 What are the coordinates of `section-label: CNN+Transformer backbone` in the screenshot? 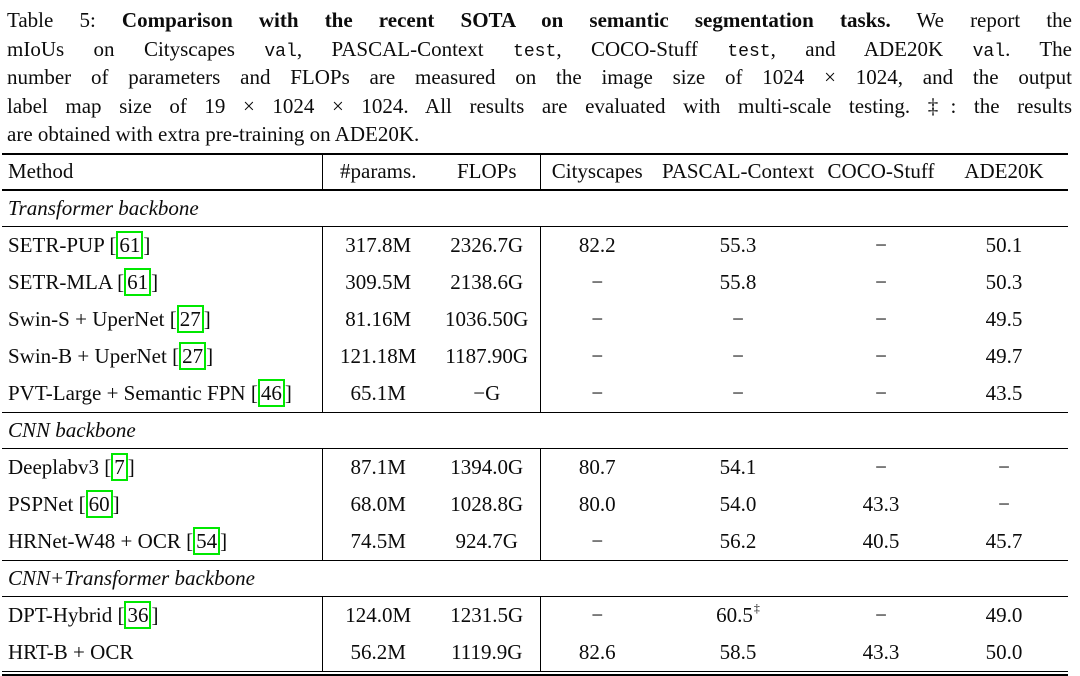 It's located at (535, 578).